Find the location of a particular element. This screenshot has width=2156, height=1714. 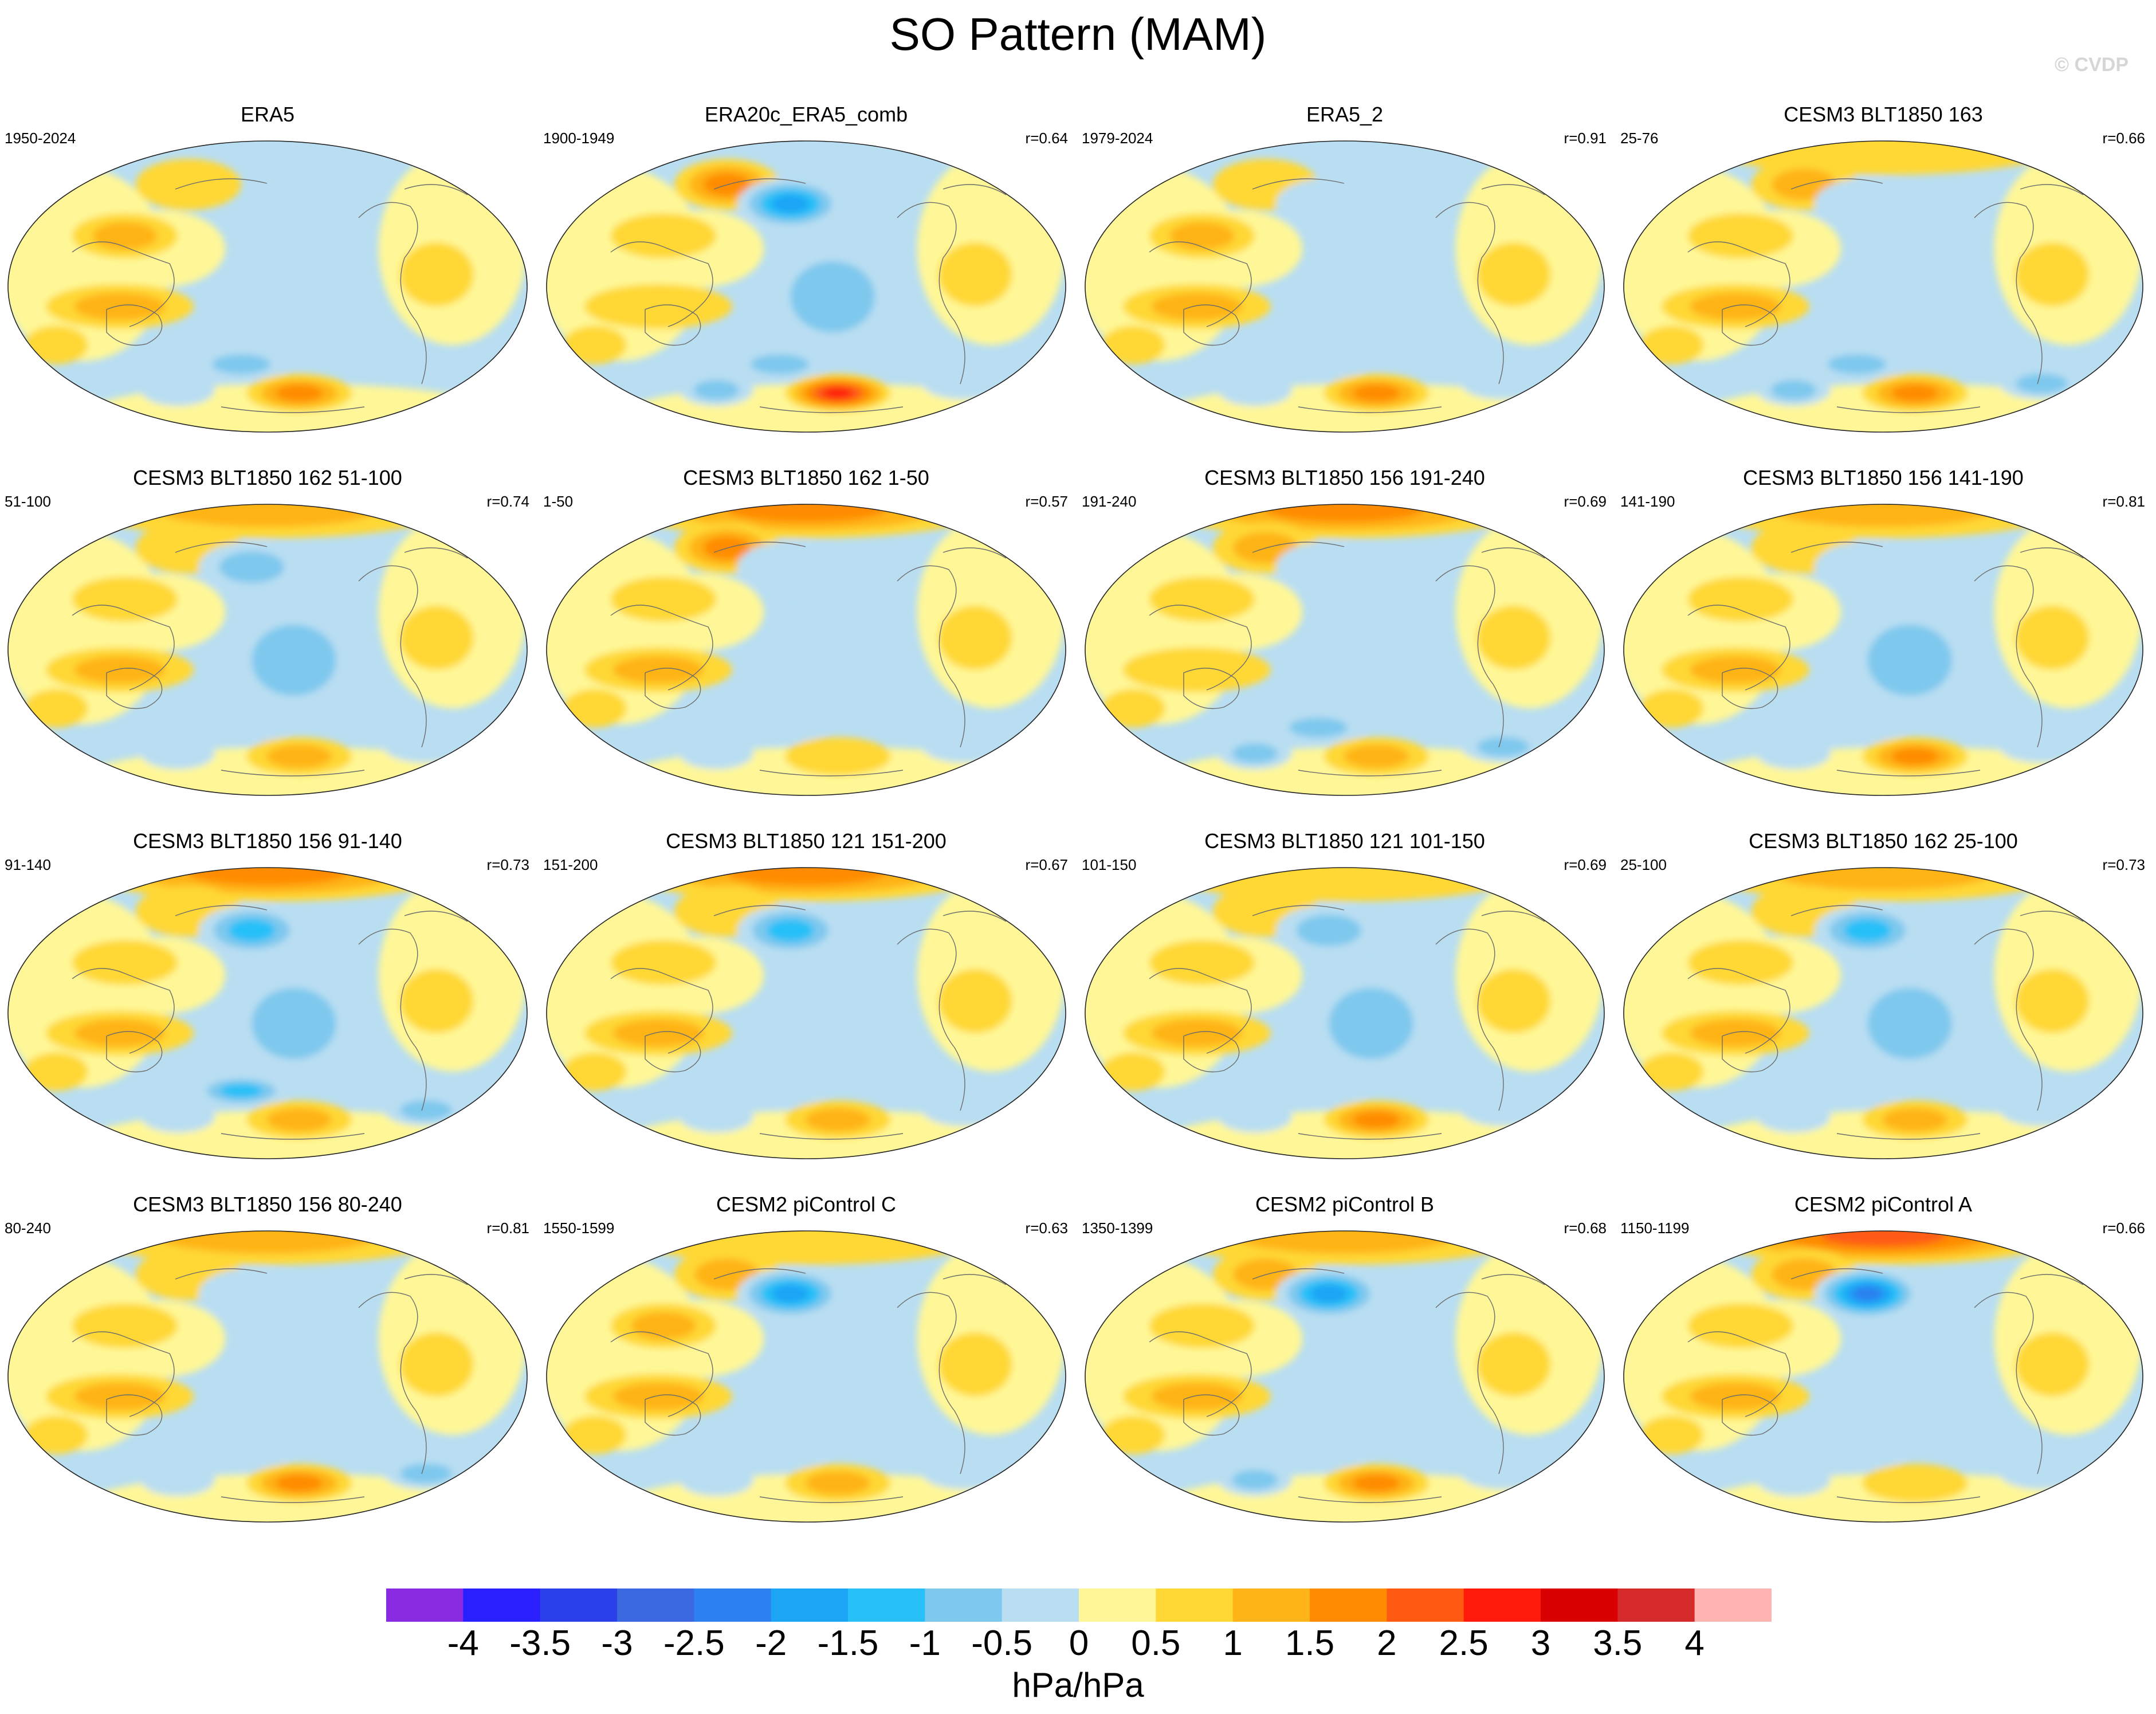

colorbar-tick-label: 1.5 is located at coordinates (1310, 1643).